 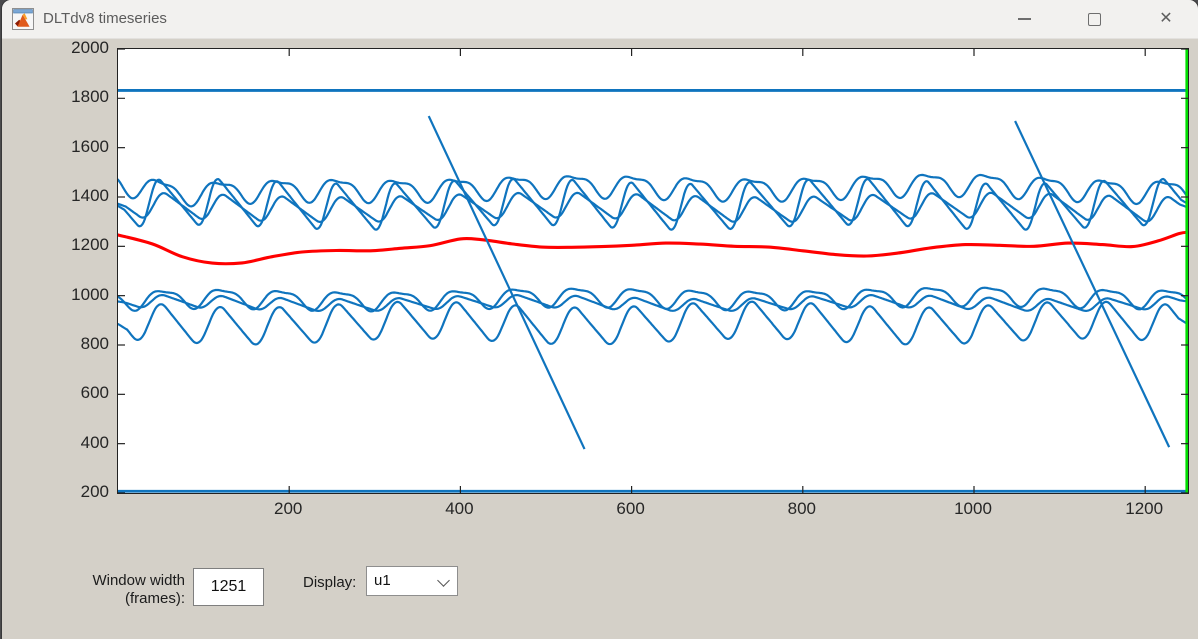 What do you see at coordinates (652, 323) in the screenshot?
I see `lower-saw-deep-line` at bounding box center [652, 323].